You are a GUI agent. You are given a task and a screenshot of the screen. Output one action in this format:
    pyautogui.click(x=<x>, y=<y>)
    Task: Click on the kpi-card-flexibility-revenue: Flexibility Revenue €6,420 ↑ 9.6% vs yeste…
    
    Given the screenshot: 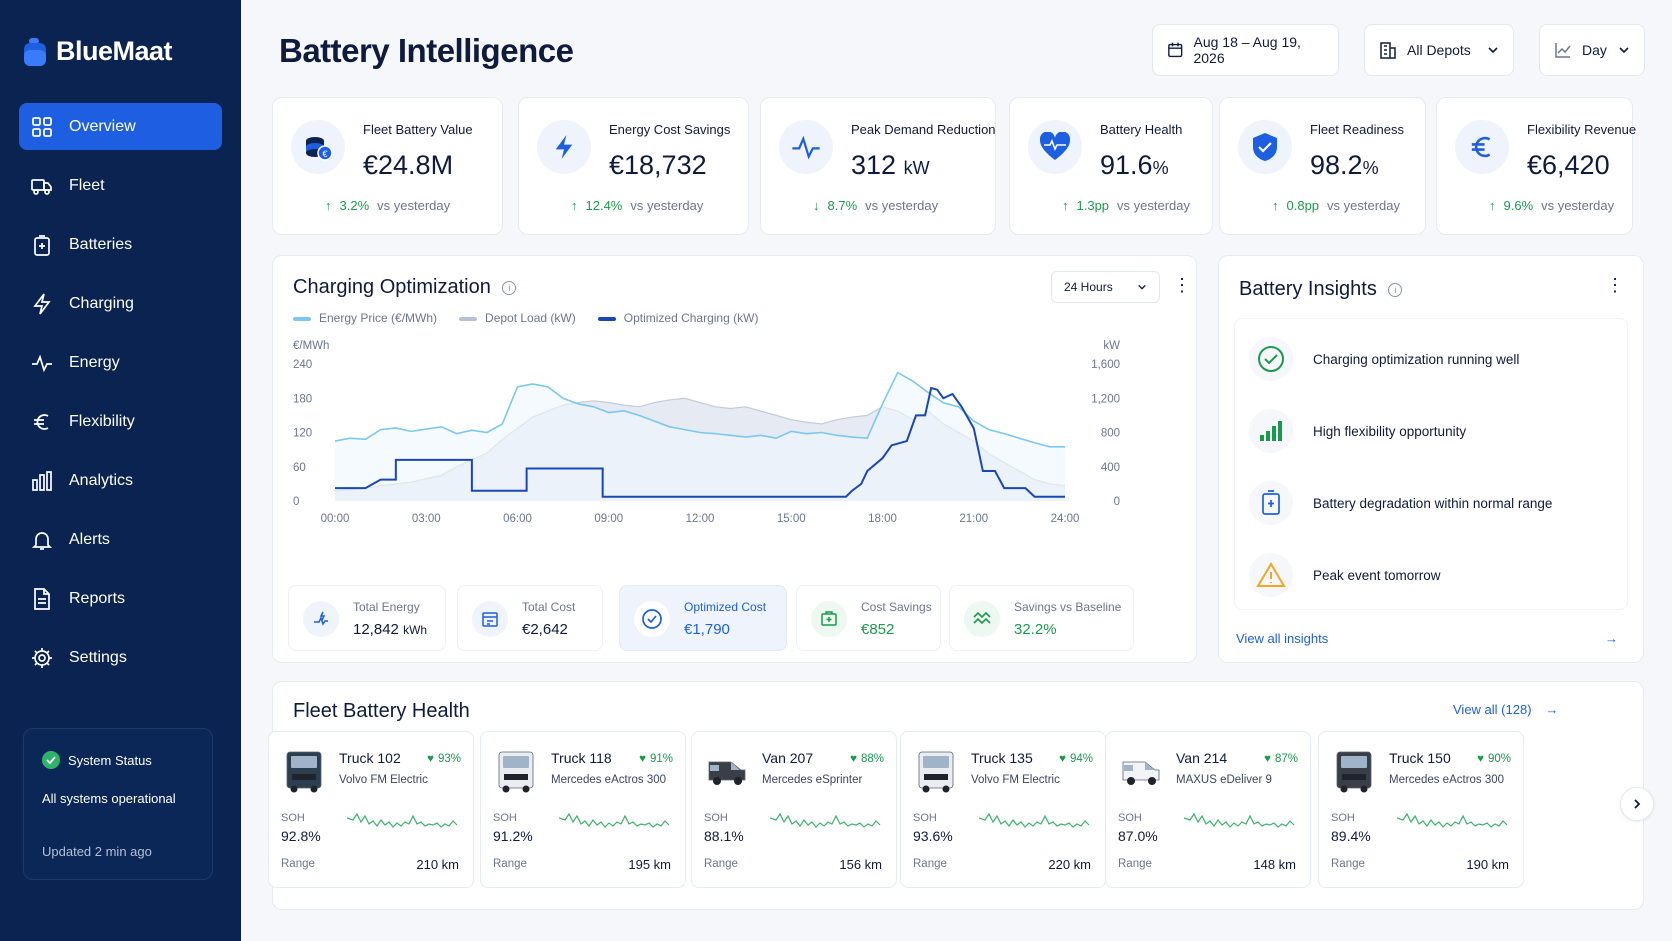 What is the action you would take?
    pyautogui.click(x=1536, y=166)
    